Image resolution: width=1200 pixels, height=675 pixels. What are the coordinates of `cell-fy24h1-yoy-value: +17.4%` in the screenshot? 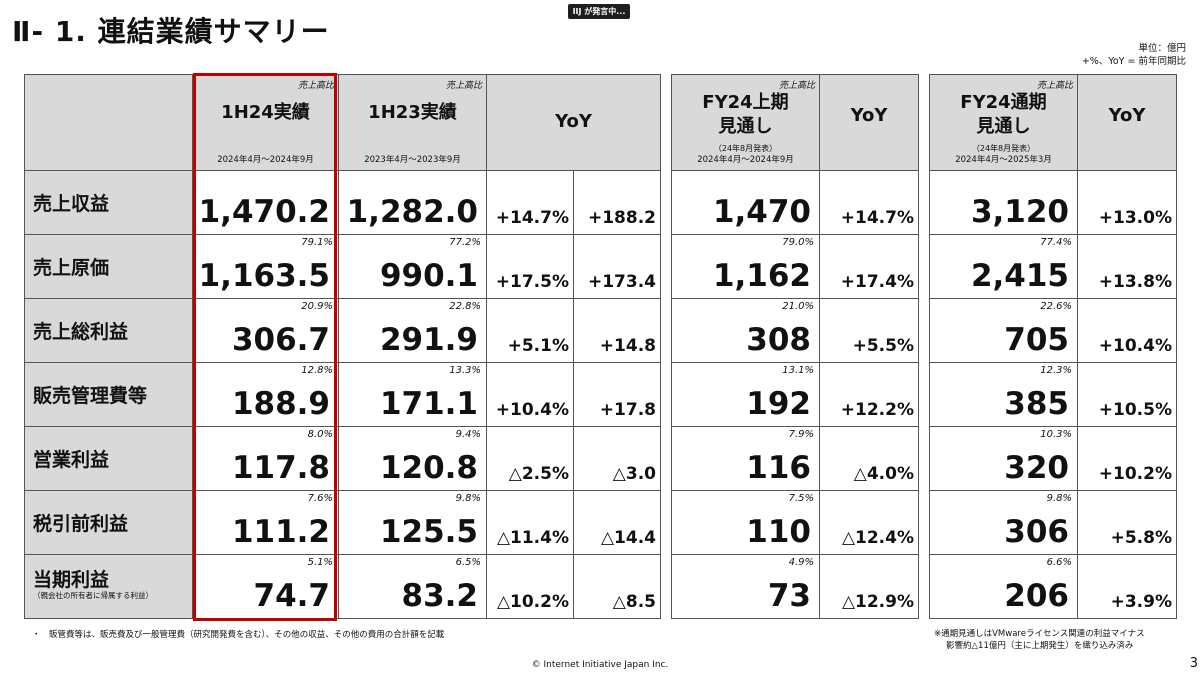 It's located at (877, 282).